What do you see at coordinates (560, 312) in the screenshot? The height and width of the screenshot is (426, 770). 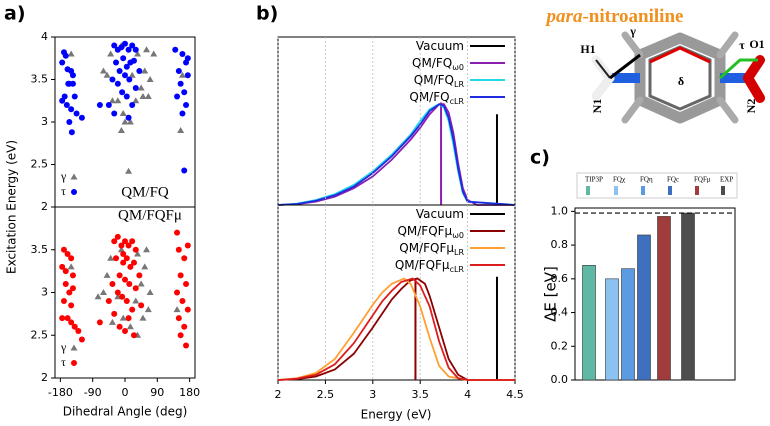 I see `y-tick-label: 0.4` at bounding box center [560, 312].